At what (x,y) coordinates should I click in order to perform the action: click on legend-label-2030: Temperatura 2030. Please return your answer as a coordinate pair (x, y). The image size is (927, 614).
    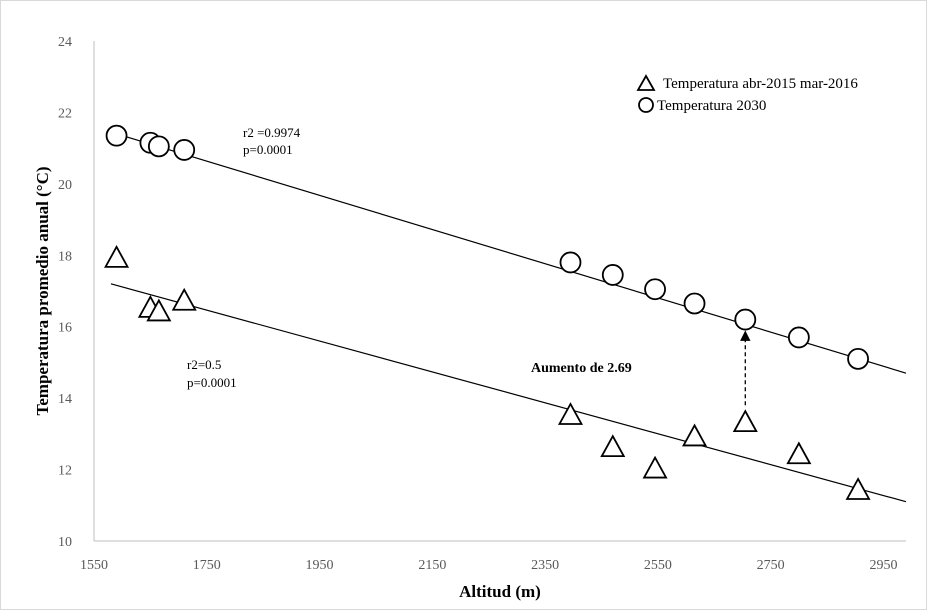
    Looking at the image, I should click on (711, 106).